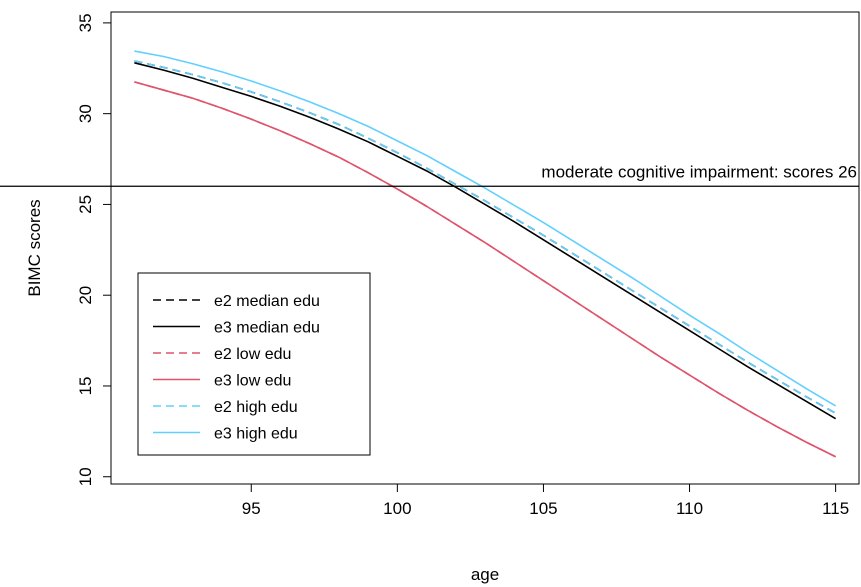  I want to click on y-tick-label: 35, so click(85, 22).